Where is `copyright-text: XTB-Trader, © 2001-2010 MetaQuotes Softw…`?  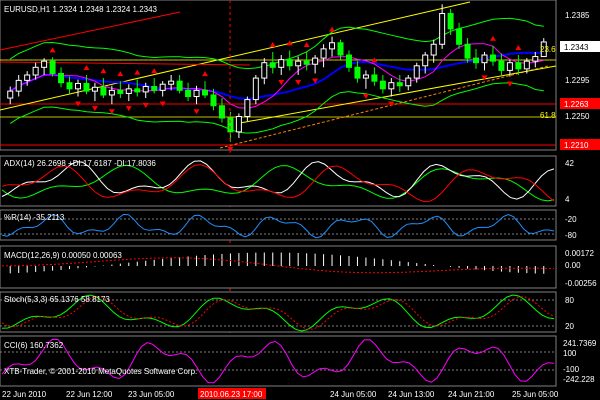 copyright-text: XTB-Trader, © 2001-2010 MetaQuotes Softw… is located at coordinates (100, 371).